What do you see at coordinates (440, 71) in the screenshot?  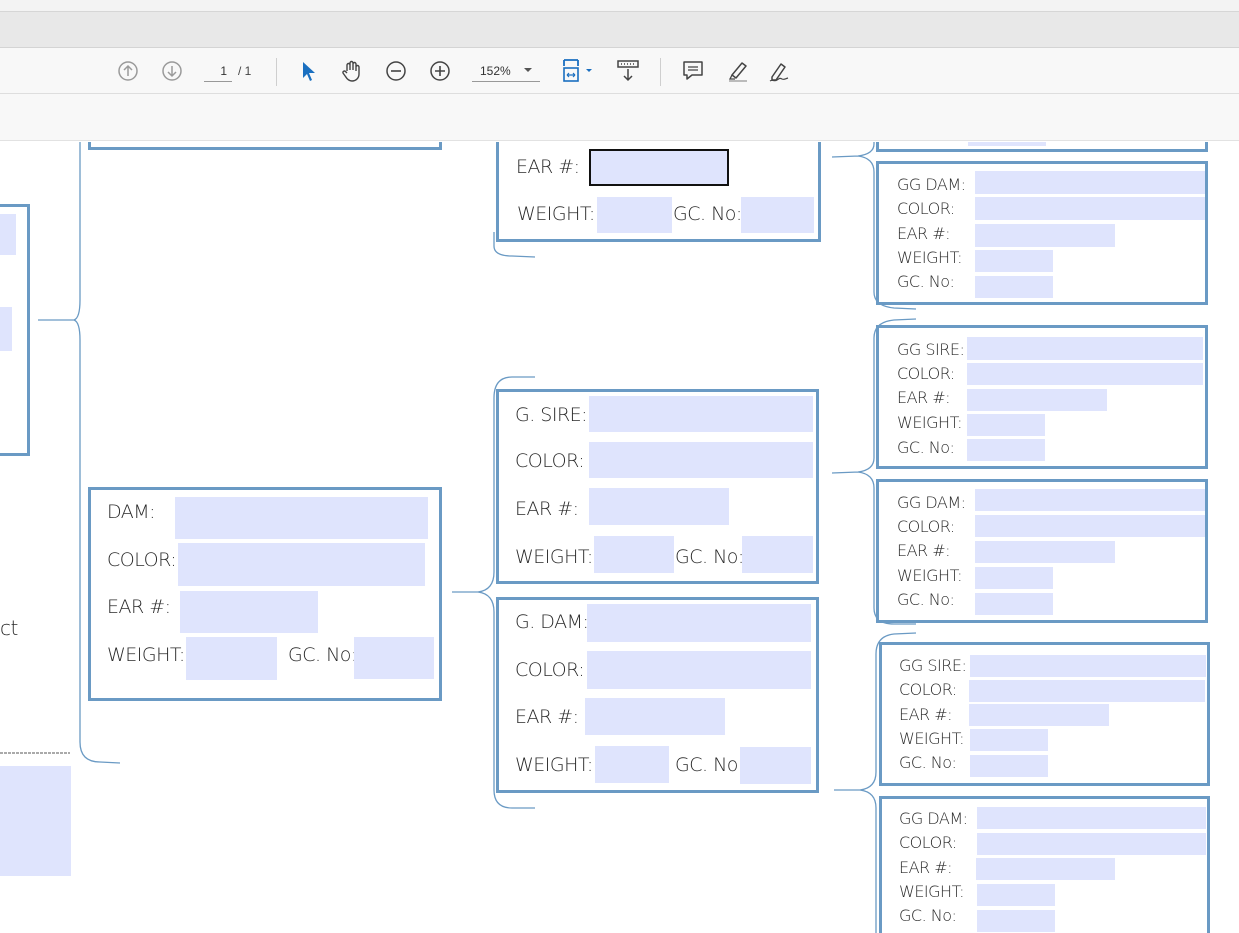 I see `zoom-in-icon` at bounding box center [440, 71].